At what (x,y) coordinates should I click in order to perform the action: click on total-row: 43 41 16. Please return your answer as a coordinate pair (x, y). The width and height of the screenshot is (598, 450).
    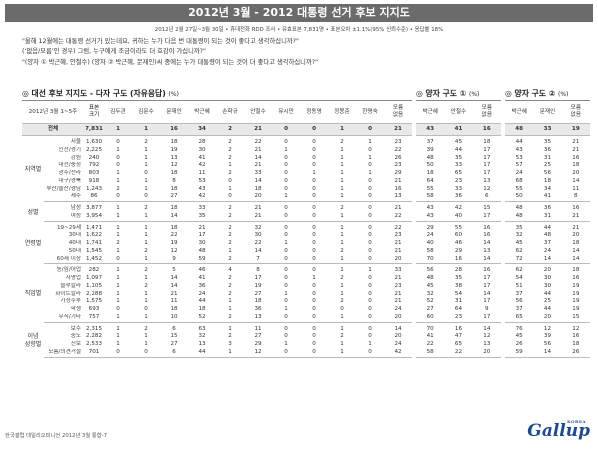
    Looking at the image, I should click on (458, 129).